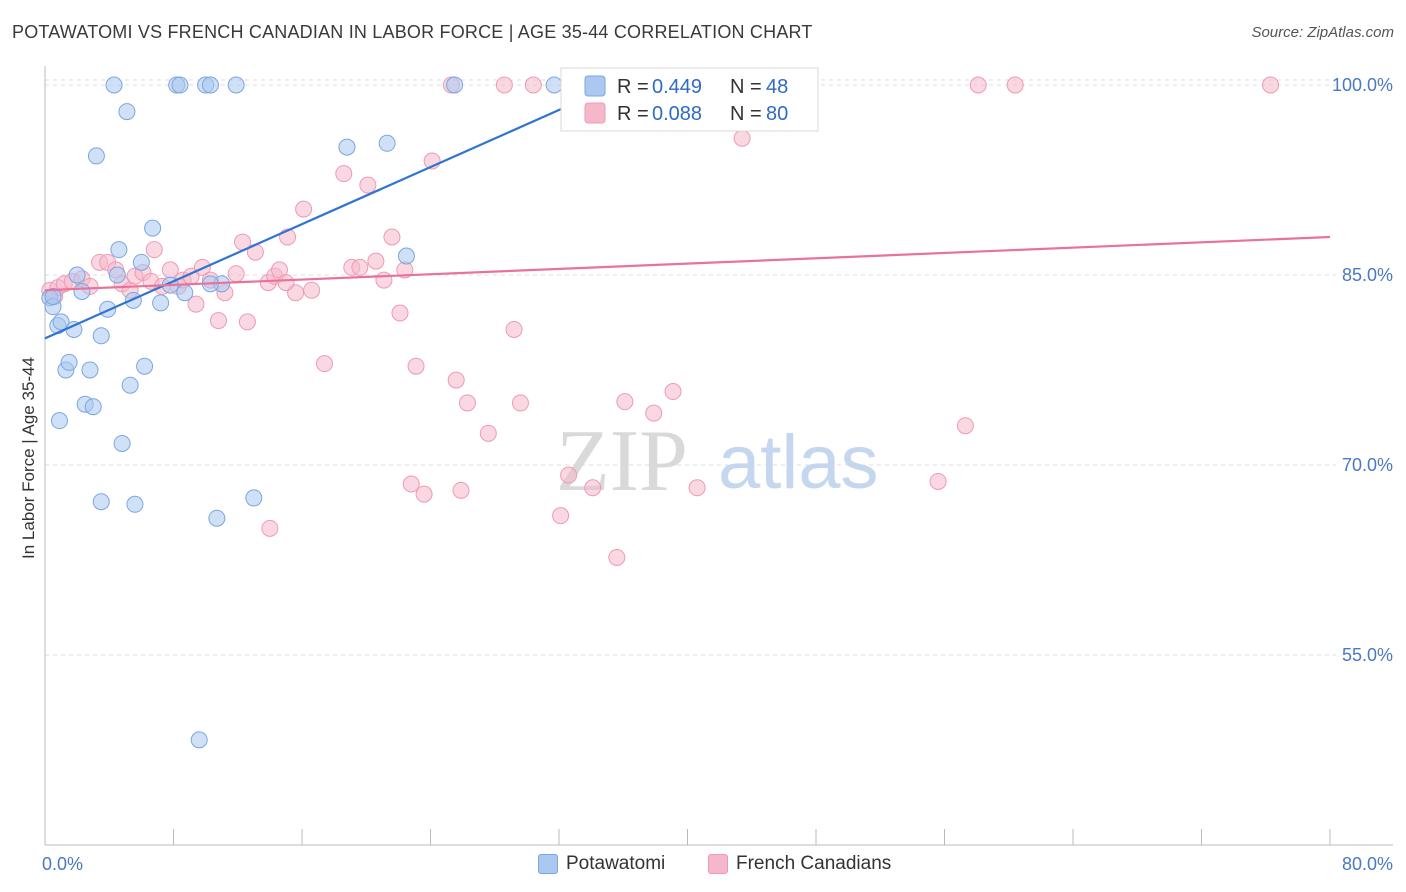  What do you see at coordinates (62, 864) in the screenshot?
I see `x-tick-label: 0.0%` at bounding box center [62, 864].